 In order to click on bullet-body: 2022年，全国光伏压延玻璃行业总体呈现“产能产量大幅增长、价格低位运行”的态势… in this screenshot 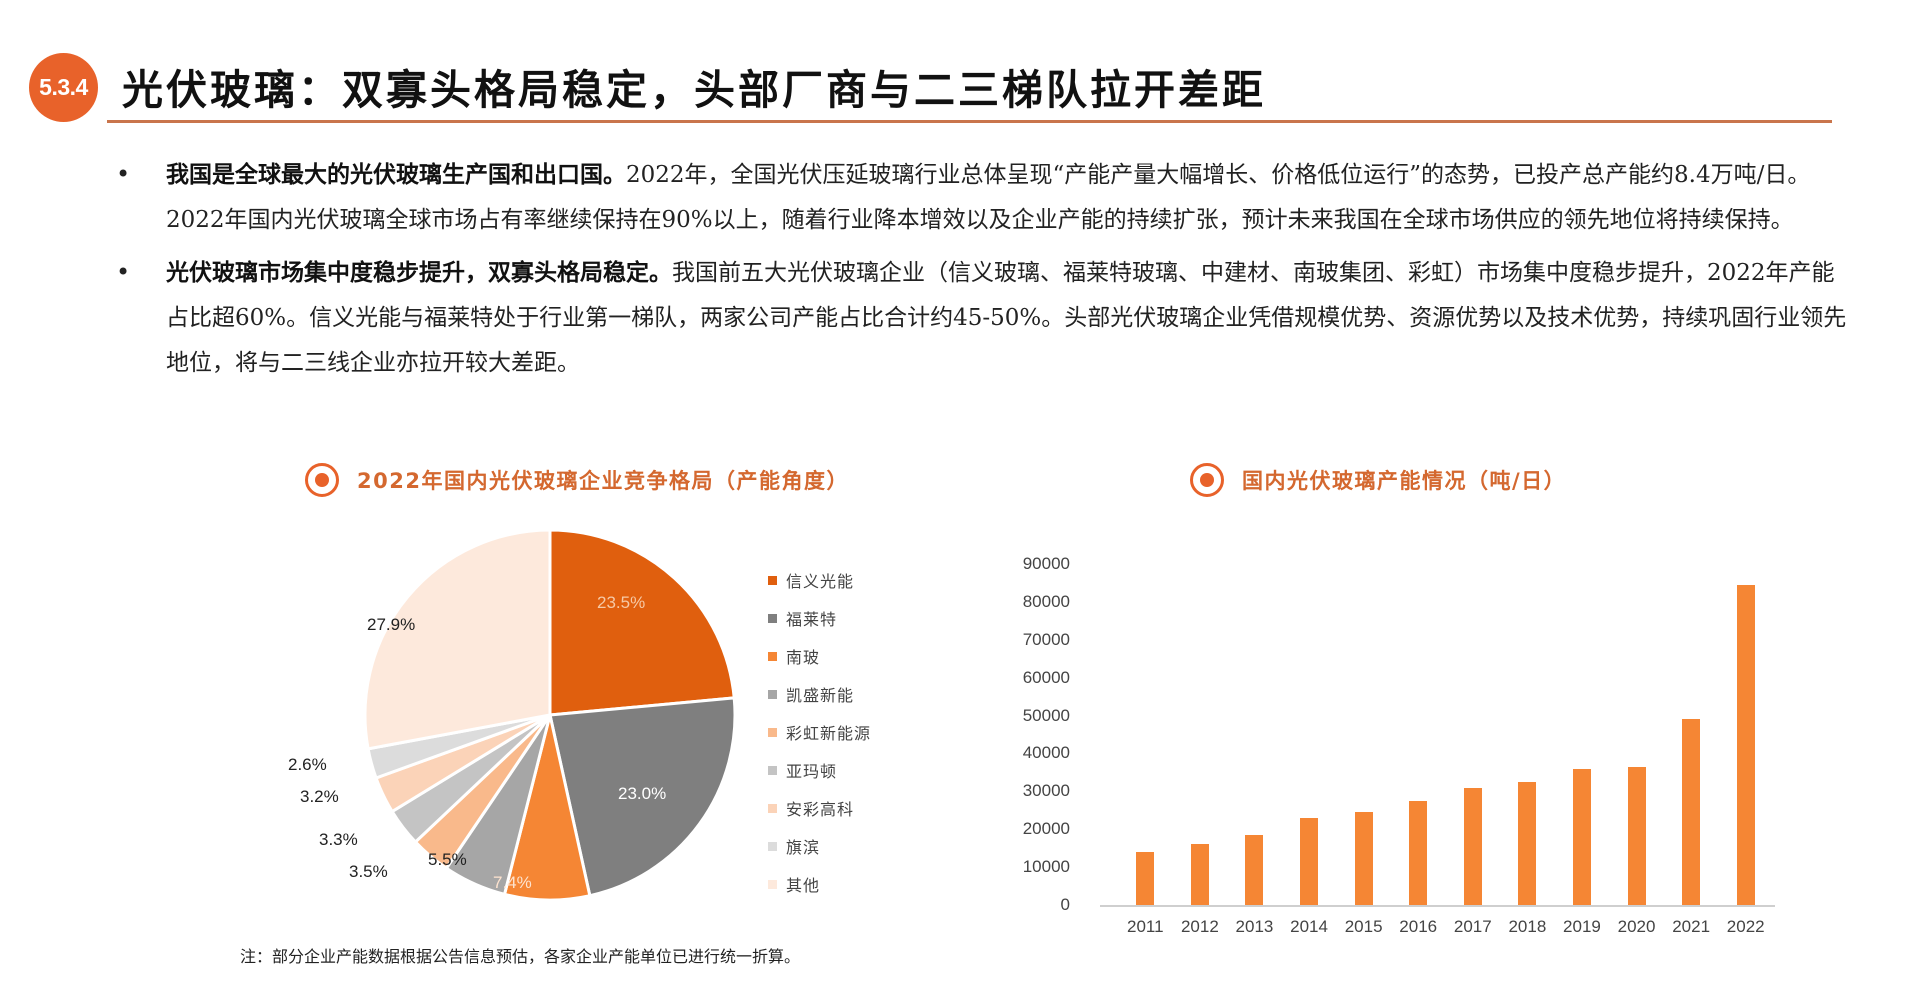, I will do `click(988, 197)`.